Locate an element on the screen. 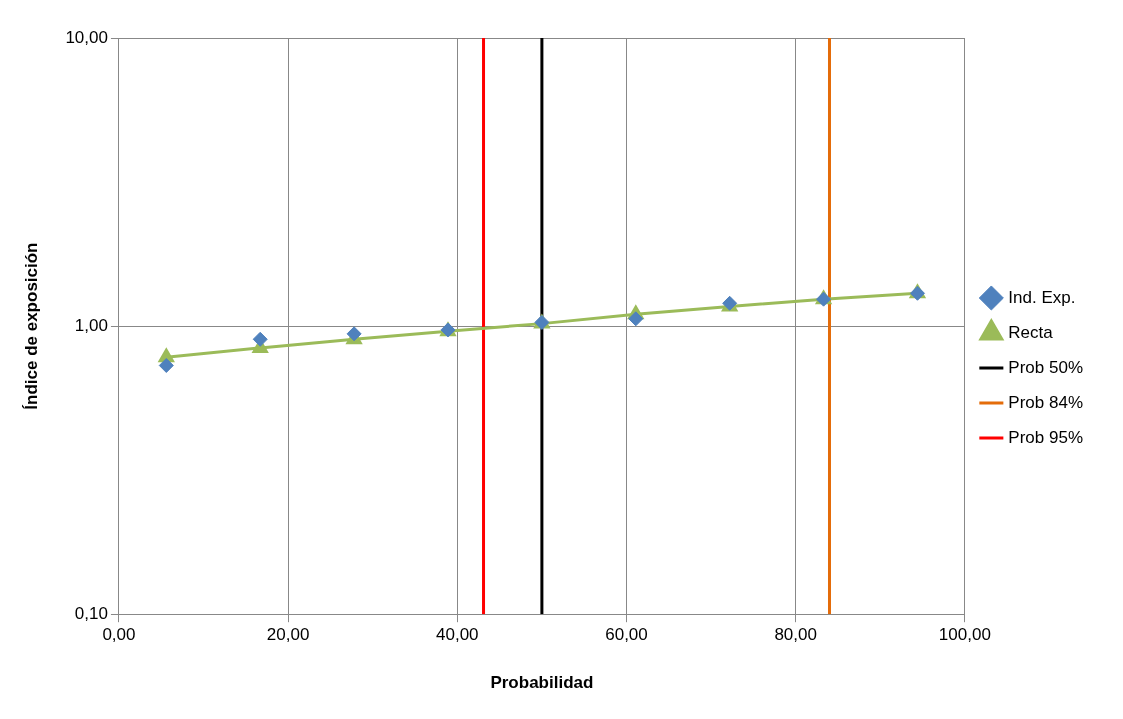 Image resolution: width=1123 pixels, height=719 pixels. y-axis-title: Índice de exposición is located at coordinates (31, 326).